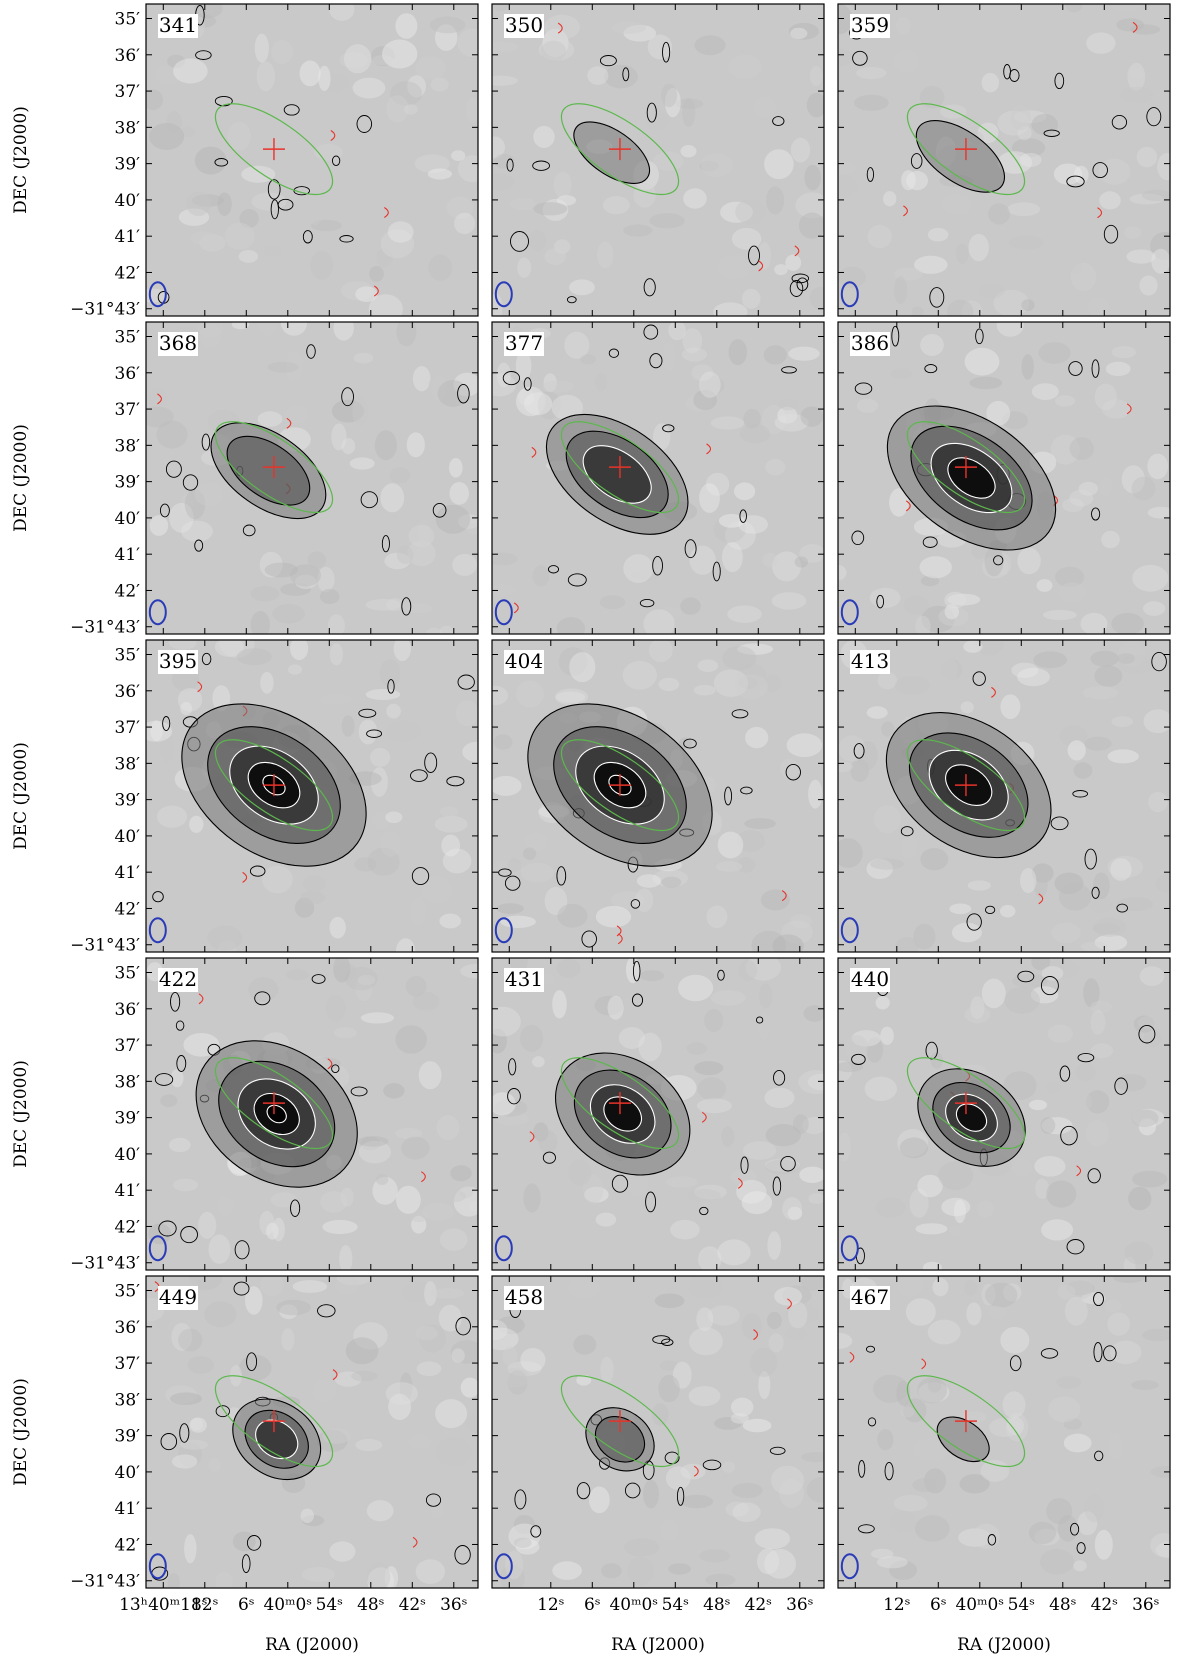  I want to click on dec-tick-label: 38′, so click(128, 128).